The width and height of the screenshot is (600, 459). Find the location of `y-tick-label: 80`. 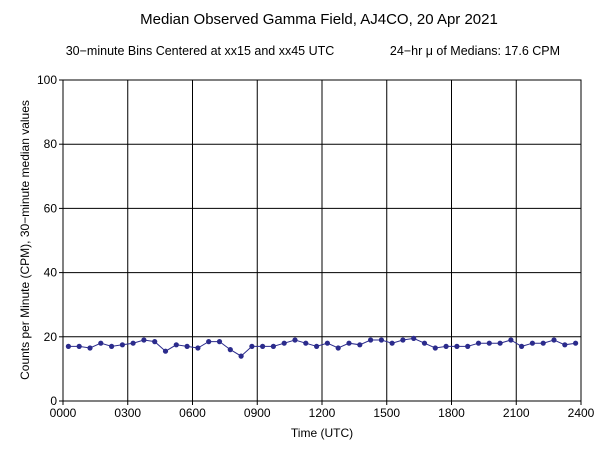

y-tick-label: 80 is located at coordinates (51, 144).